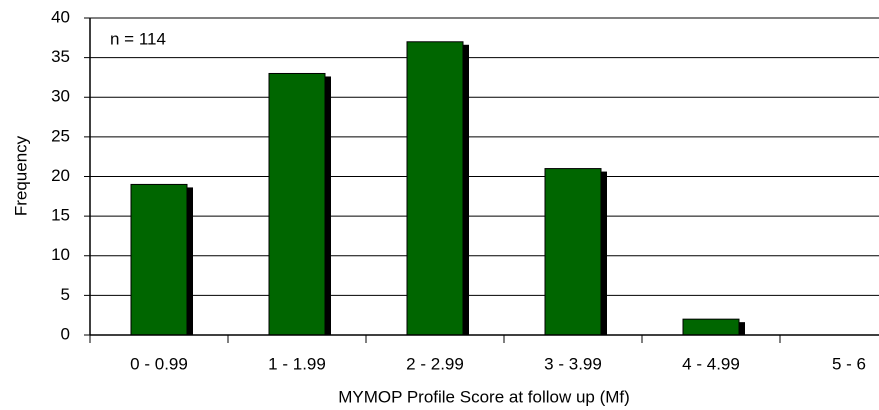 The height and width of the screenshot is (410, 879). Describe the element at coordinates (60, 135) in the screenshot. I see `y-tick-label: 25` at that location.